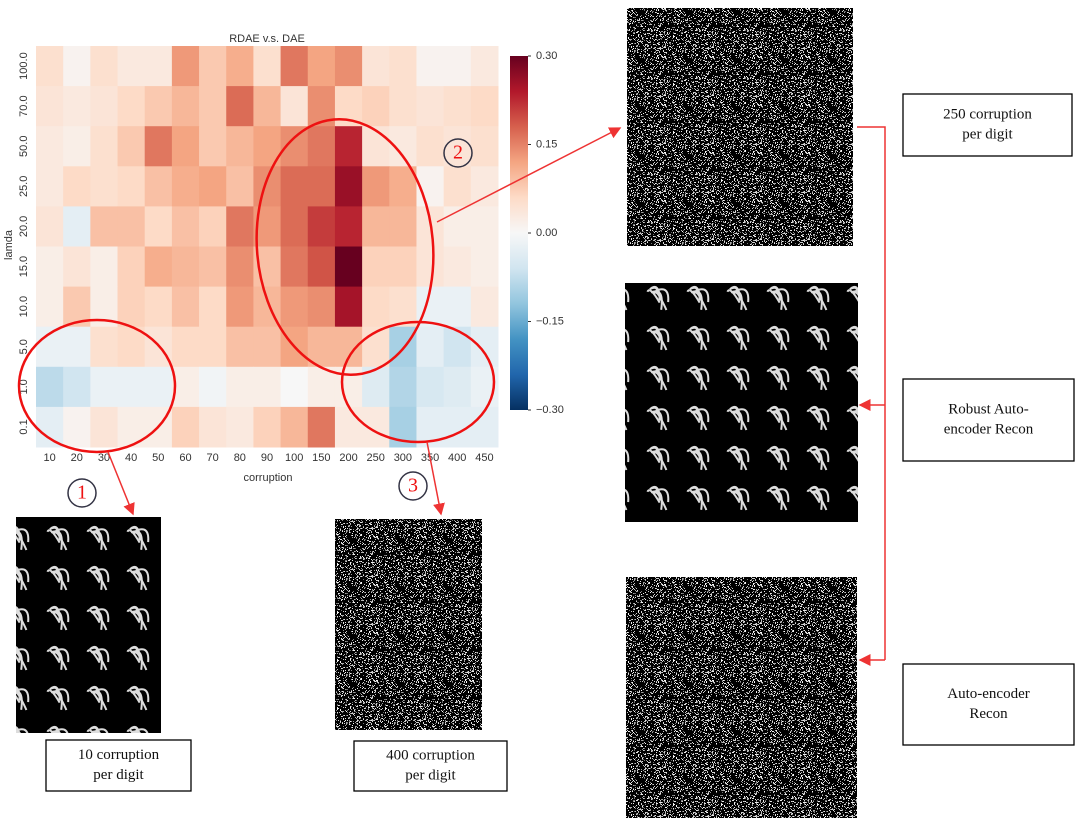 Image resolution: width=1091 pixels, height=830 pixels. What do you see at coordinates (546, 144) in the screenshot?
I see `colorbar-tick-label: 0.15` at bounding box center [546, 144].